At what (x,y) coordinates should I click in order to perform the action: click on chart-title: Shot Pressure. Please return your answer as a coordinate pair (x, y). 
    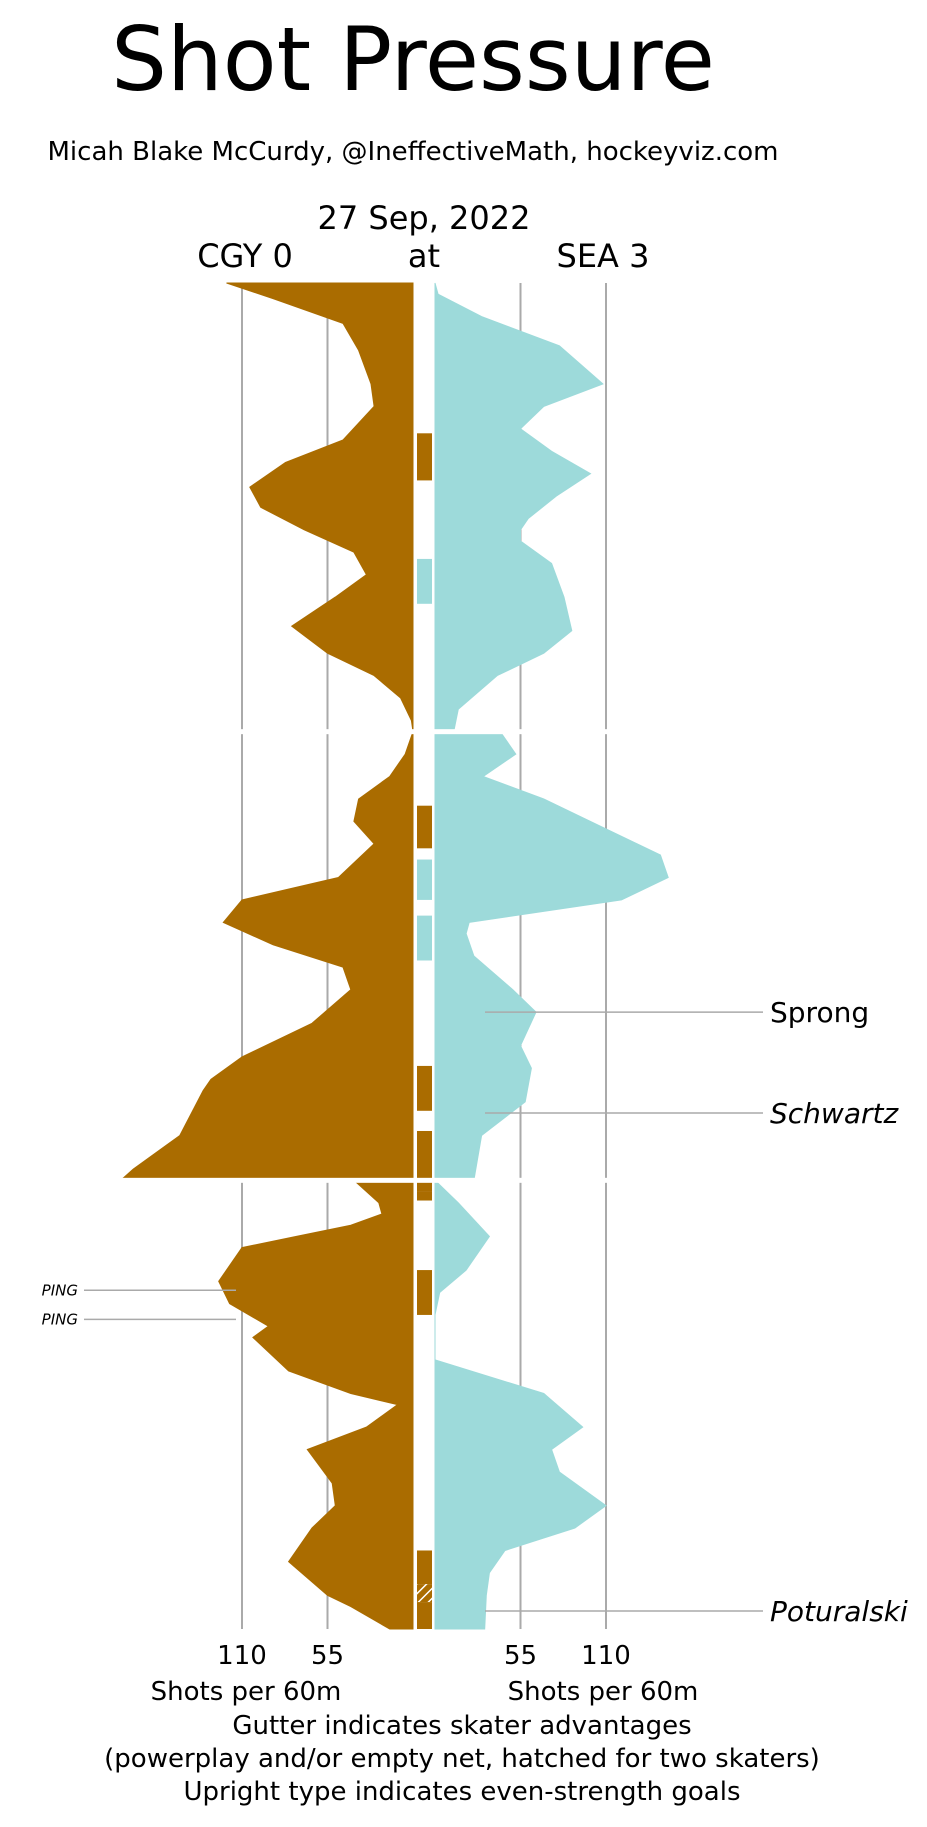
    Looking at the image, I should click on (413, 59).